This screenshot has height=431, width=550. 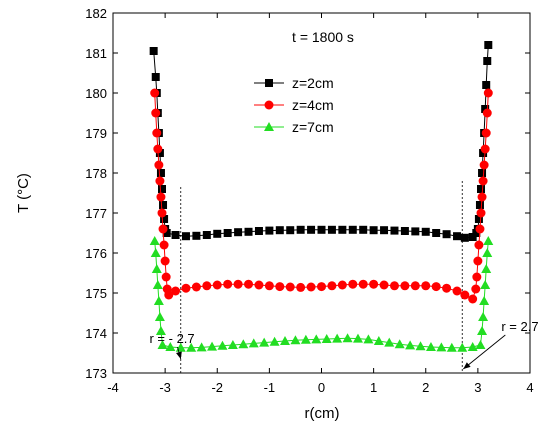 What do you see at coordinates (96, 213) in the screenshot?
I see `y-tick-label-4: 177` at bounding box center [96, 213].